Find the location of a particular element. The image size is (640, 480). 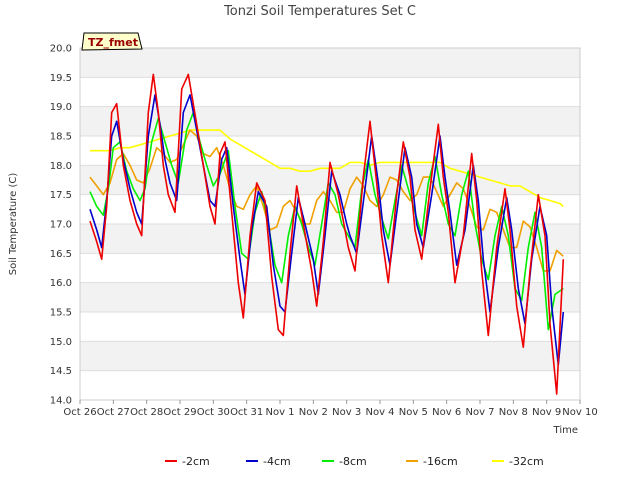

x-tick-label: Oct 29 is located at coordinates (179, 412).